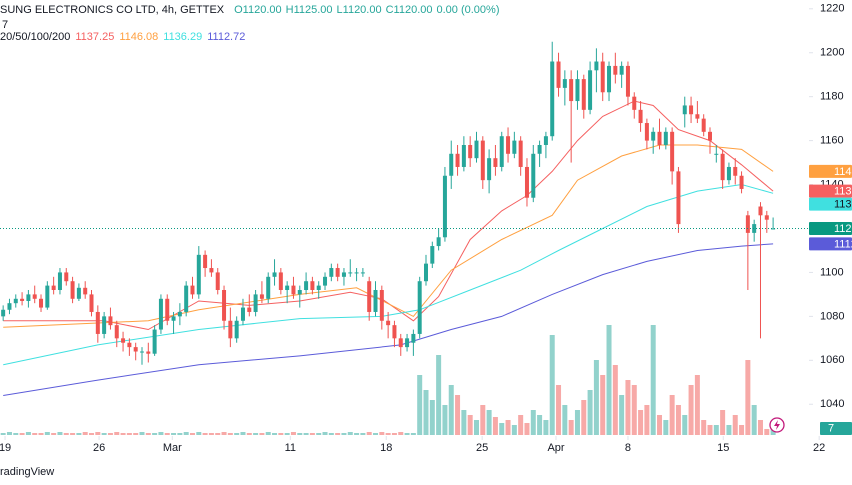 This screenshot has height=485, width=852. I want to click on price-tag-label: 1146, so click(843, 172).